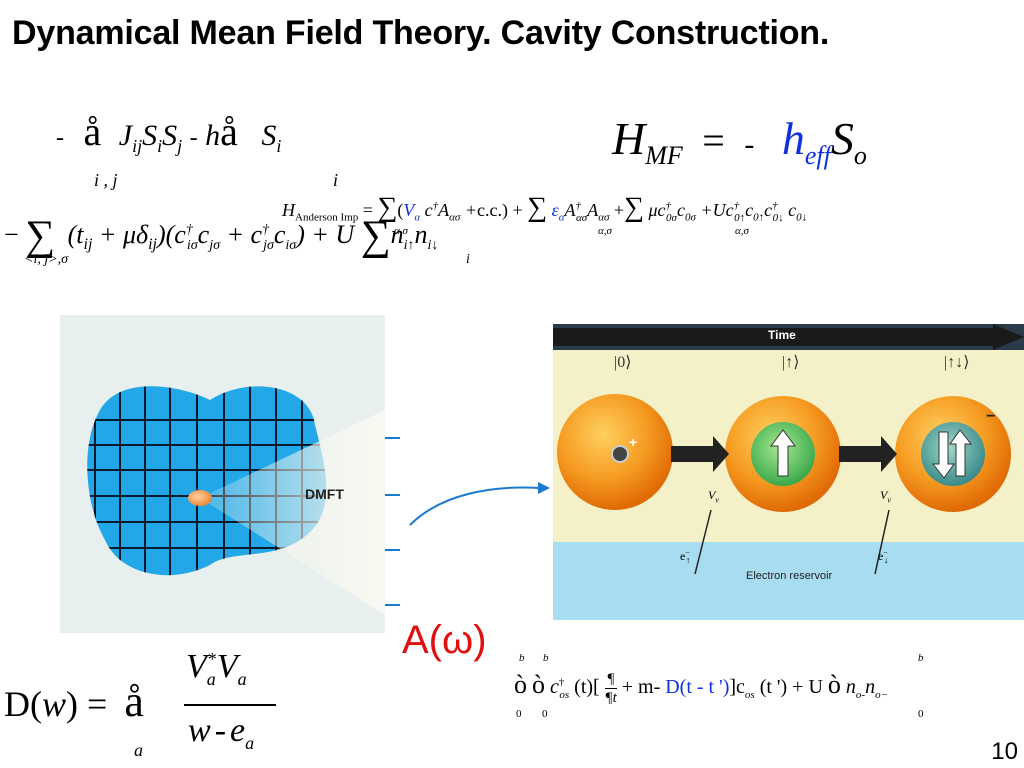 This screenshot has height=768, width=1024. Describe the element at coordinates (409, 210) in the screenshot. I see `hybridization-symbol: V` at that location.